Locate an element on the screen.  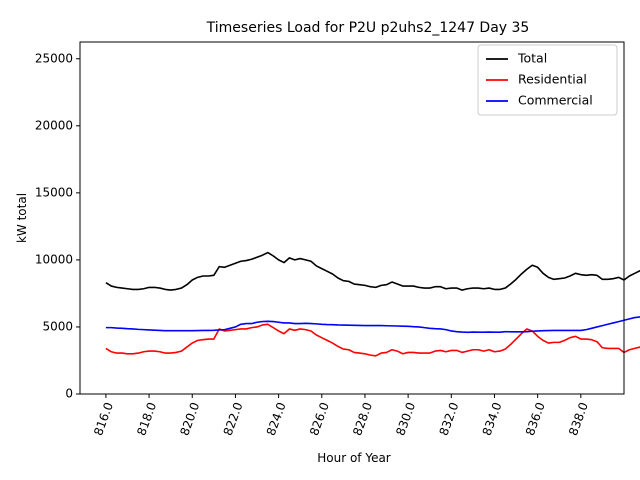
x-tick-label: 832.0 is located at coordinates (449, 418).